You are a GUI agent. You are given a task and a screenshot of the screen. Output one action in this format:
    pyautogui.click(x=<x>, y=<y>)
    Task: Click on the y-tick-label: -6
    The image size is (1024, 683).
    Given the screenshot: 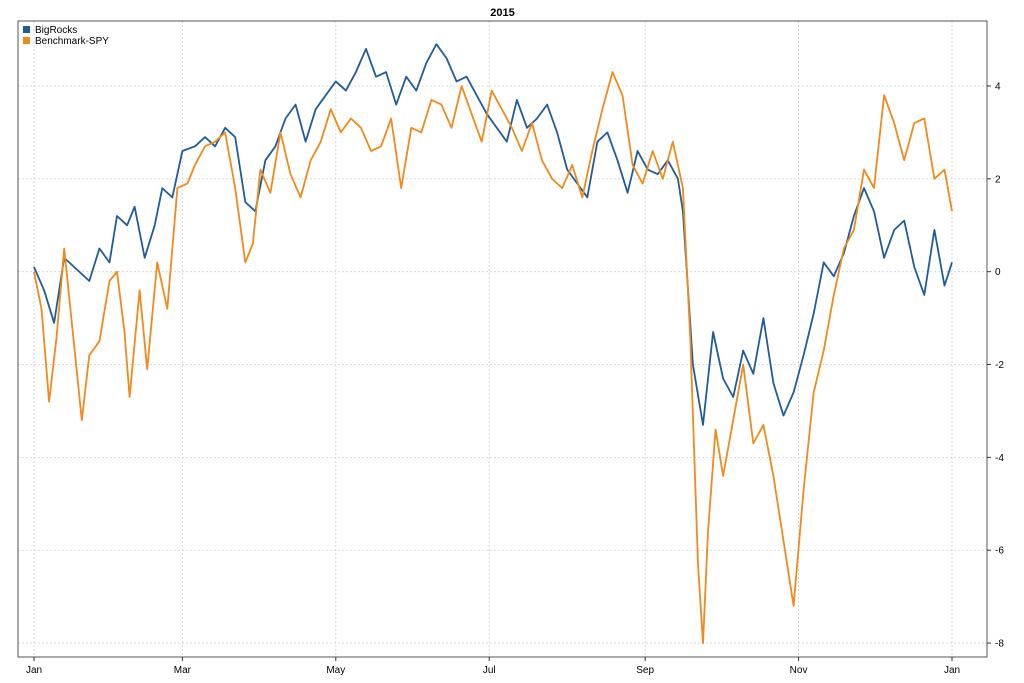 What is the action you would take?
    pyautogui.click(x=999, y=551)
    